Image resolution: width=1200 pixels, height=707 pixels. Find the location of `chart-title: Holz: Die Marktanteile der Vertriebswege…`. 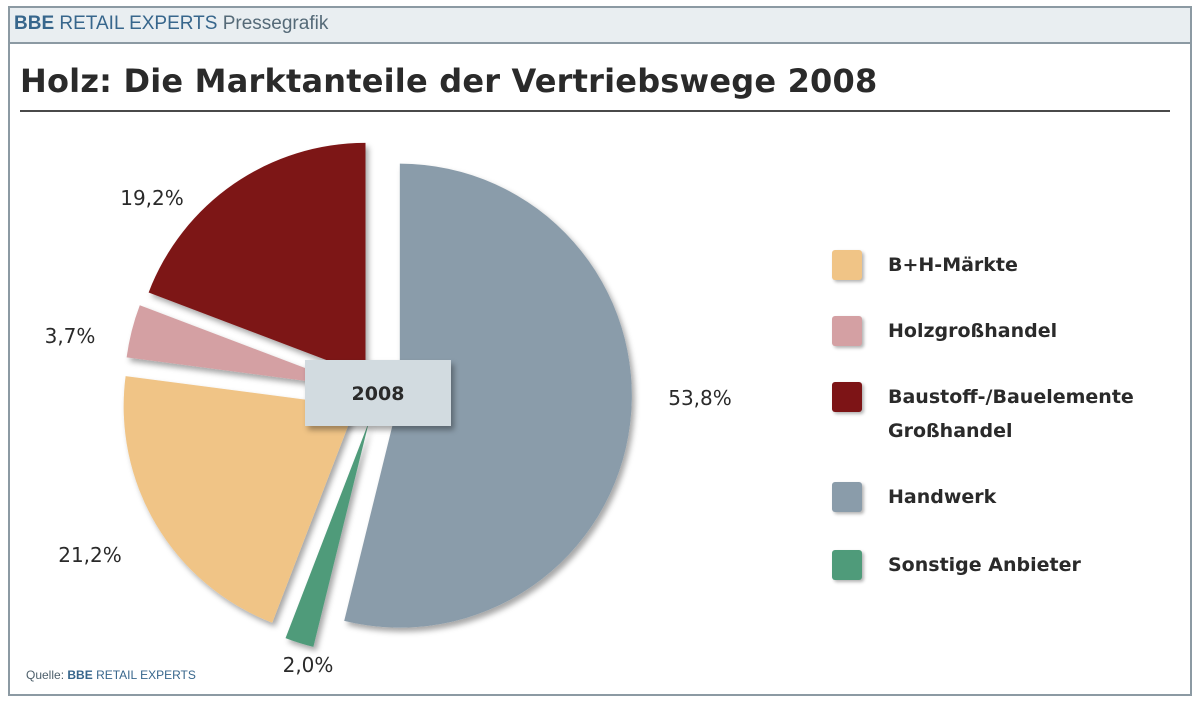

chart-title: Holz: Die Marktanteile der Vertriebswege… is located at coordinates (449, 81).